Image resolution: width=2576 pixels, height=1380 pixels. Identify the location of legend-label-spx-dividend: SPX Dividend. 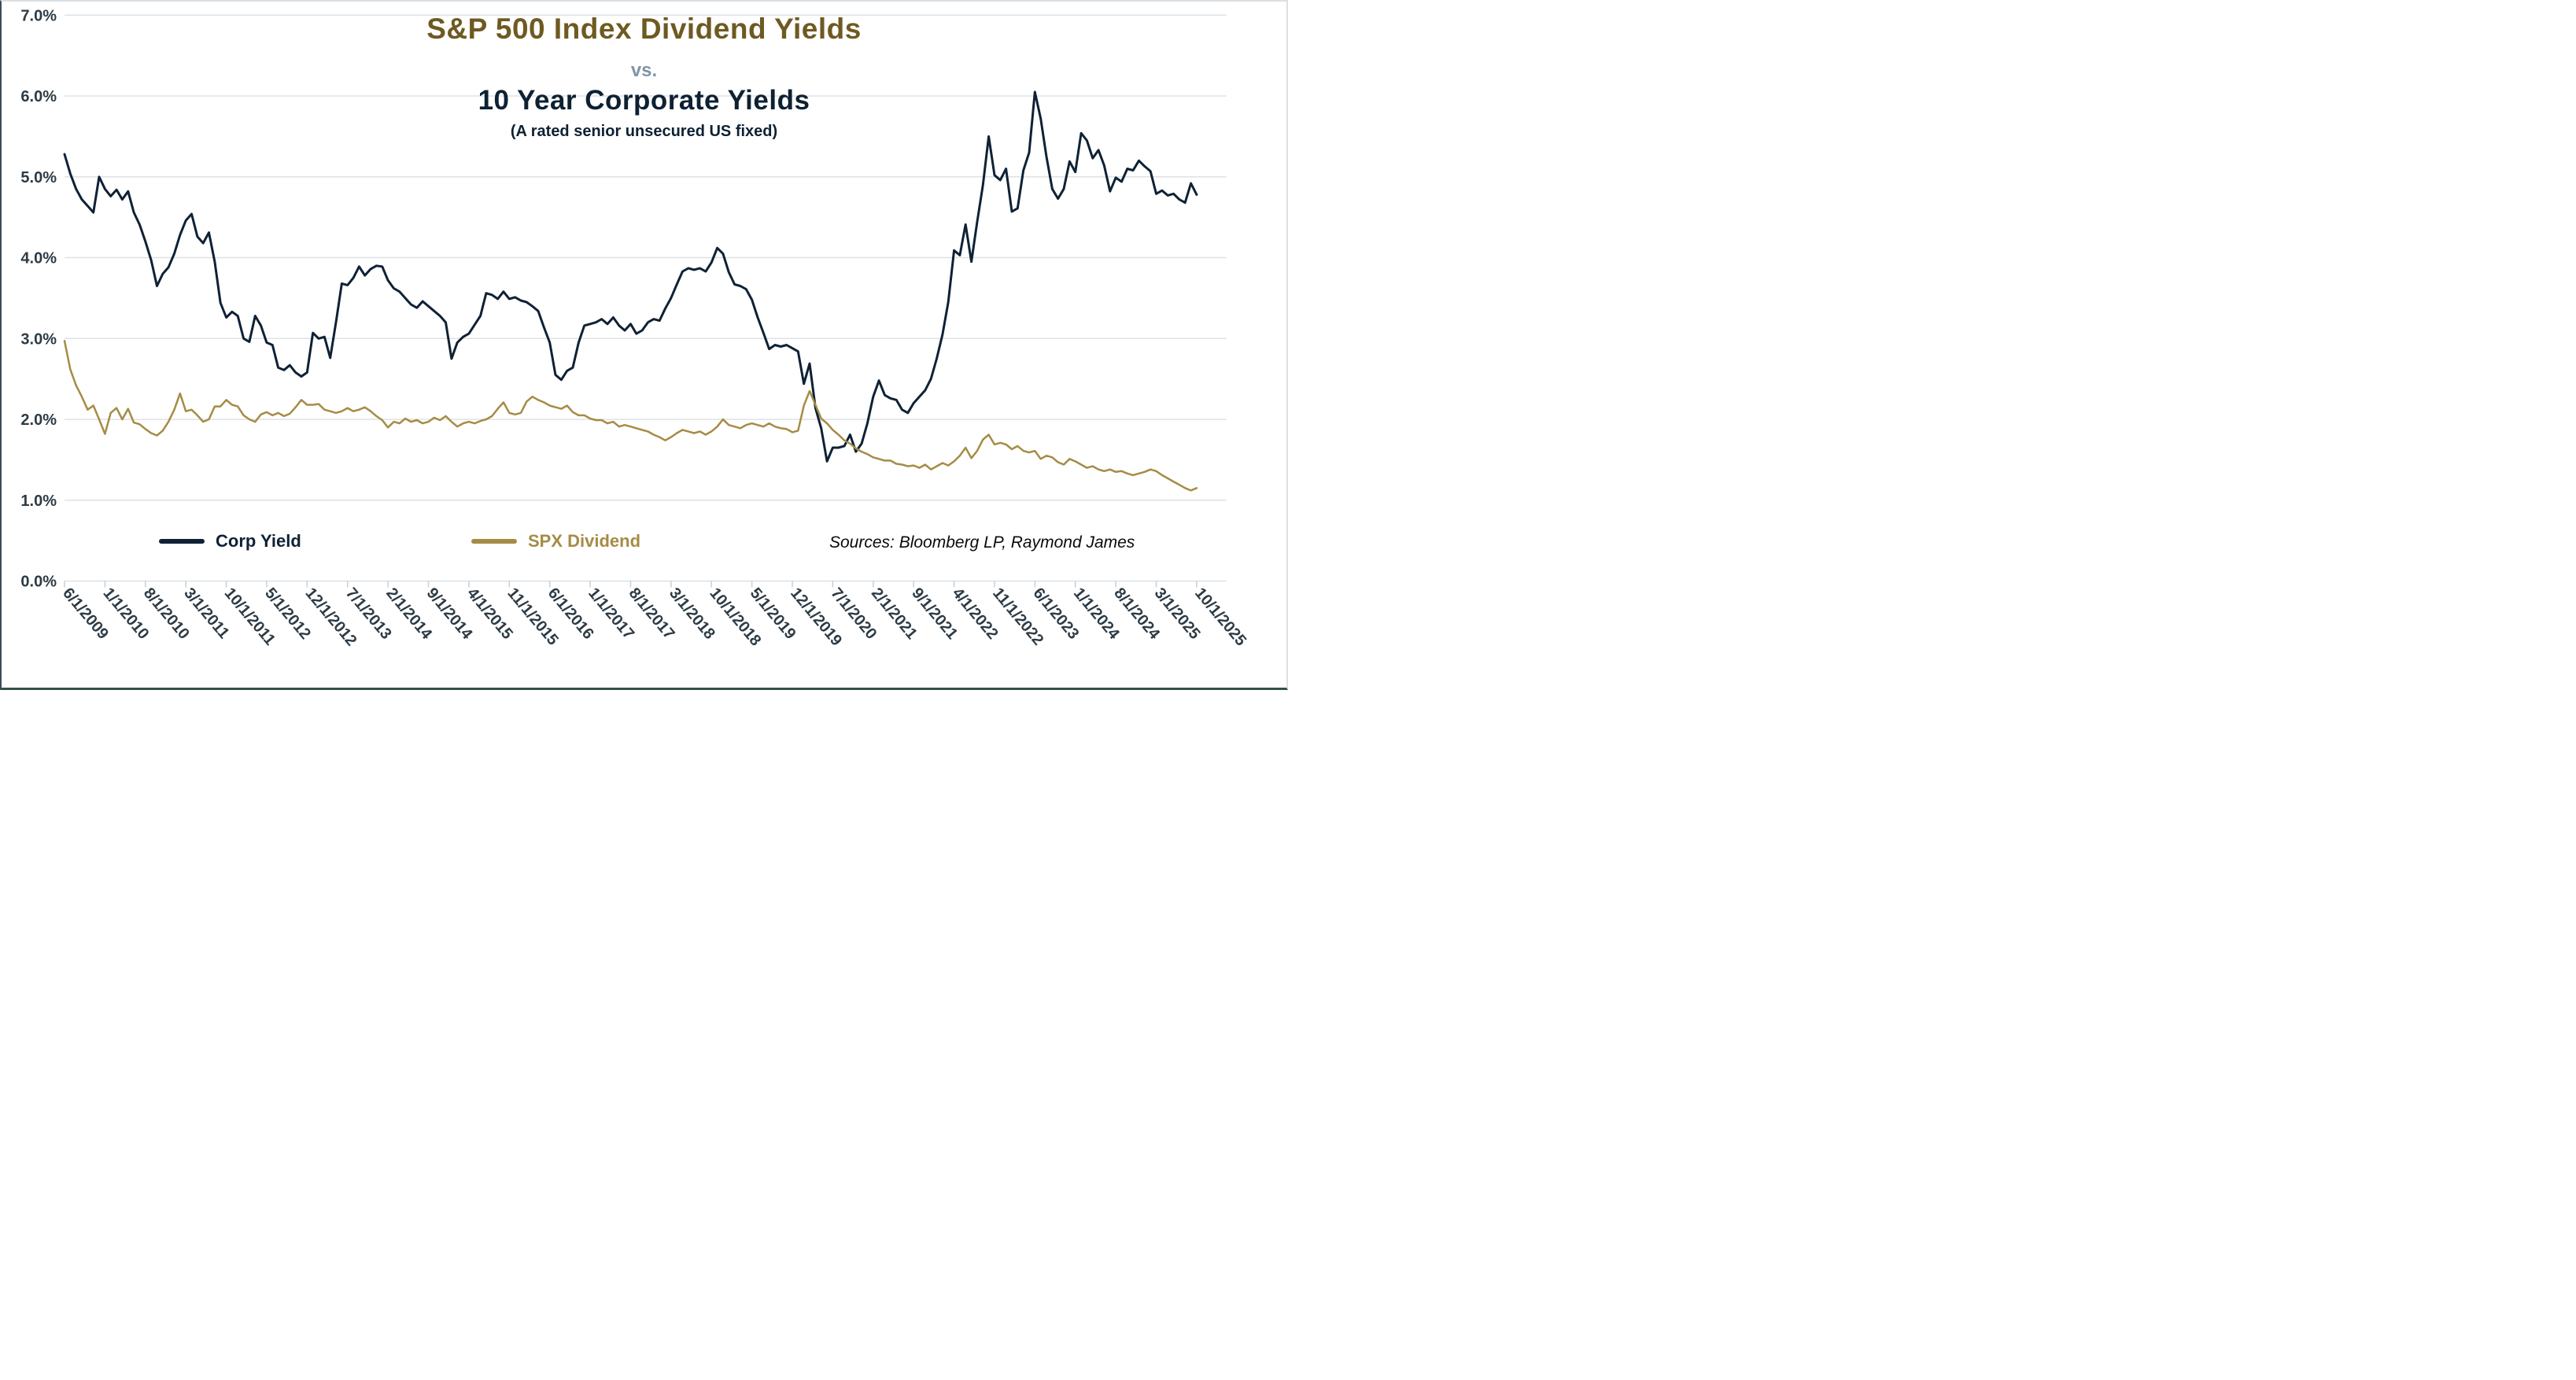
(584, 541).